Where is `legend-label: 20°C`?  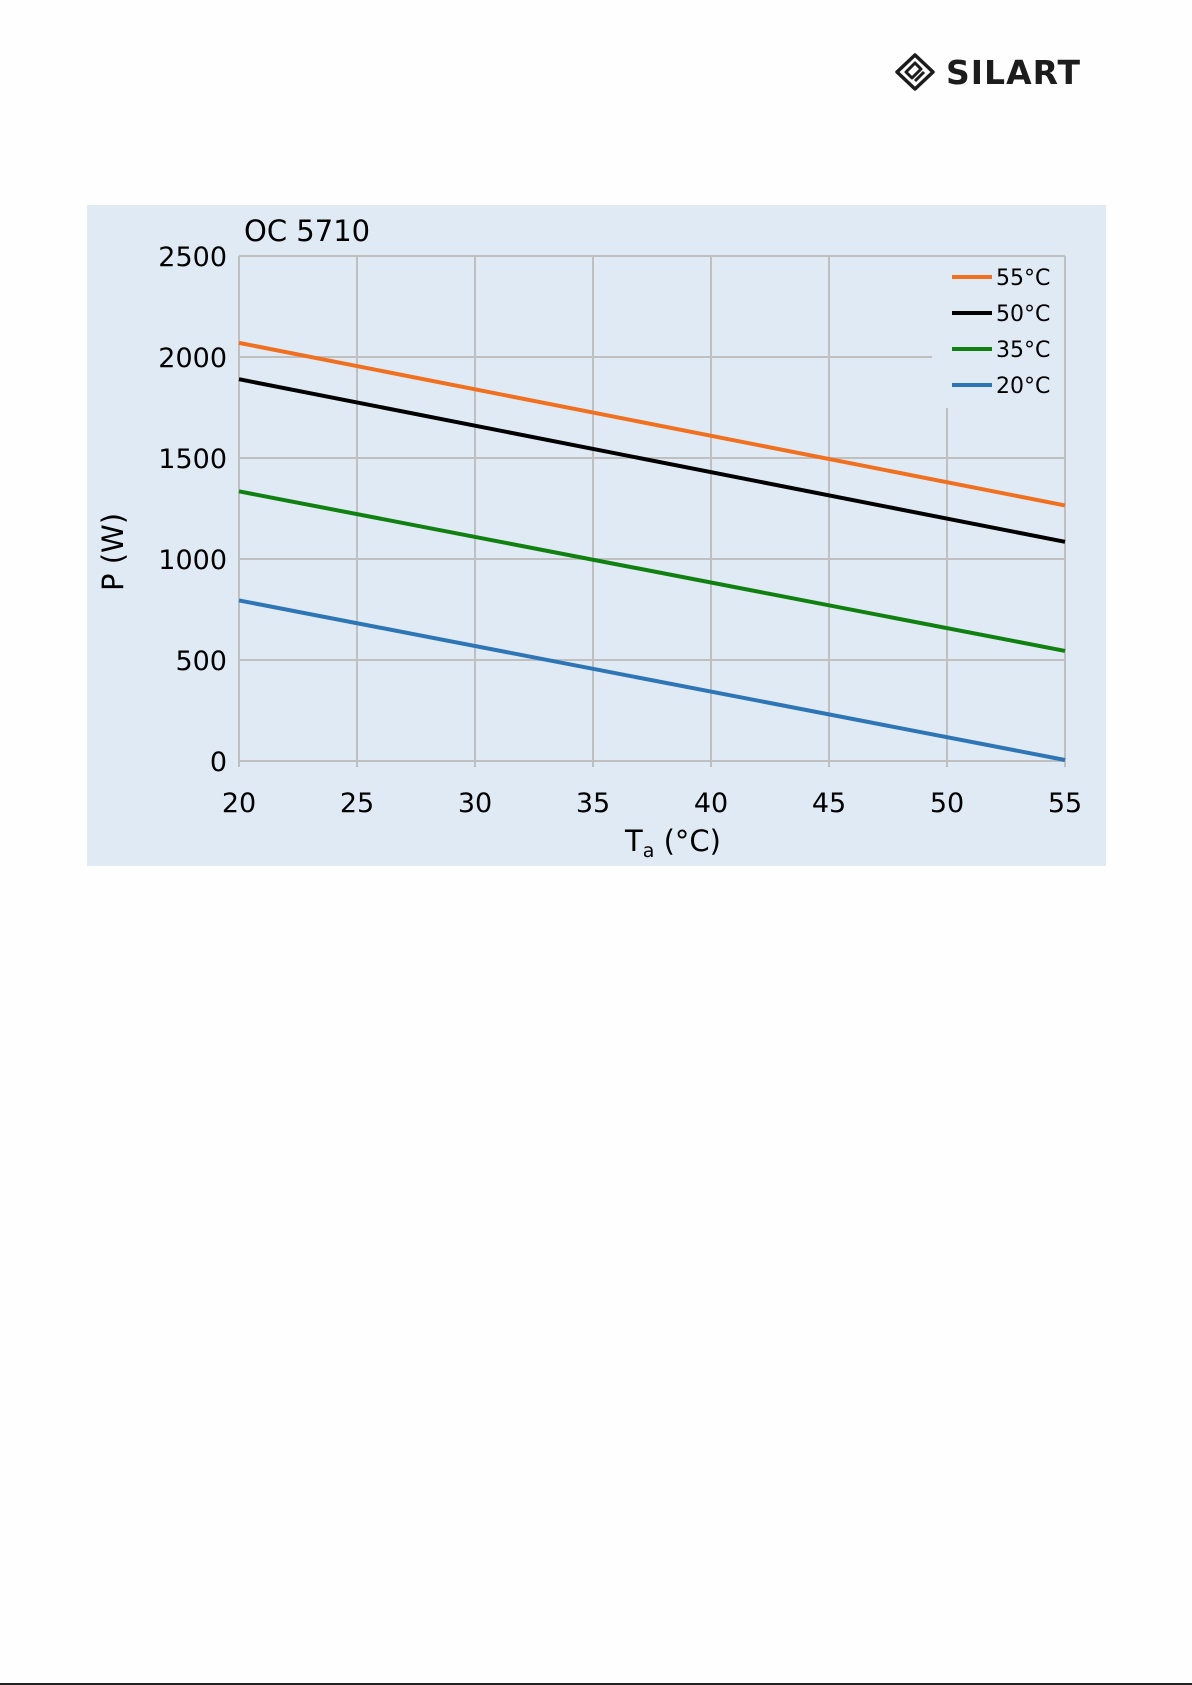 legend-label: 20°C is located at coordinates (1023, 386).